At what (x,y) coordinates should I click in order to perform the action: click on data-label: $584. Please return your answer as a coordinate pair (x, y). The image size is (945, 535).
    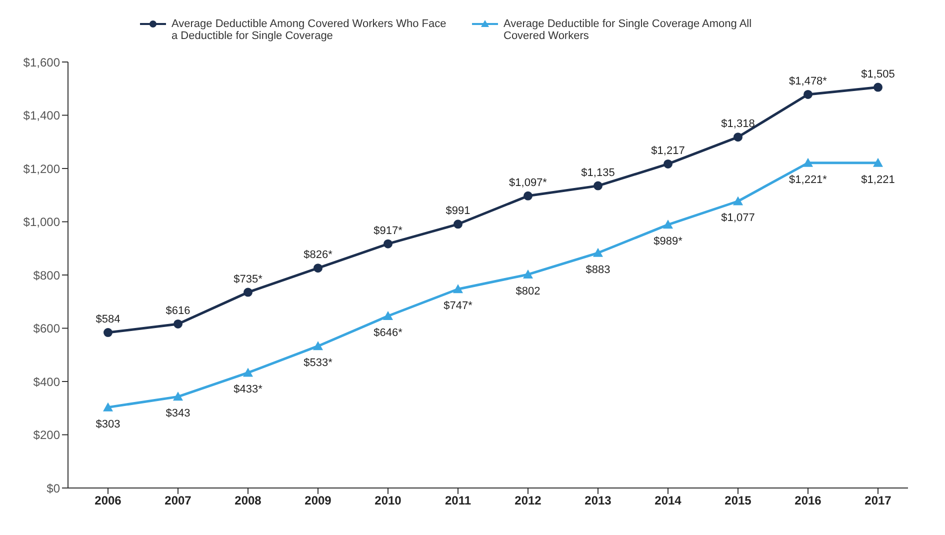
    Looking at the image, I should click on (108, 320).